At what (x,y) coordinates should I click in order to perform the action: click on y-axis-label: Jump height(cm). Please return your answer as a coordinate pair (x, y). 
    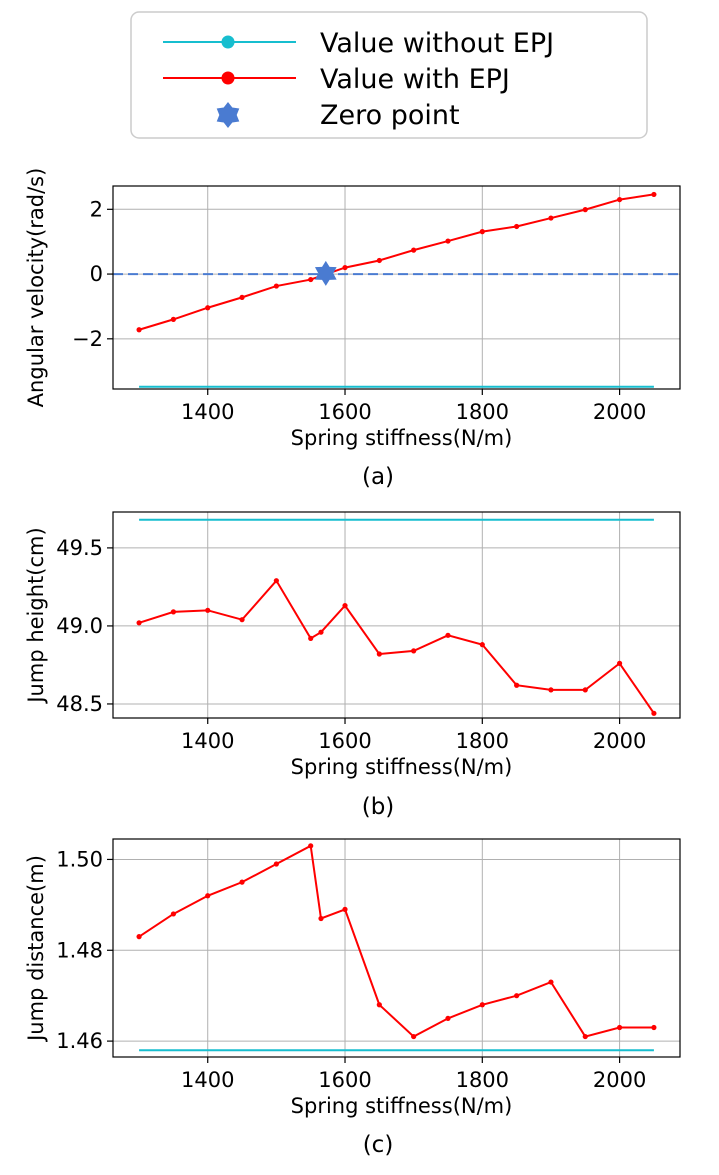
    Looking at the image, I should click on (36, 615).